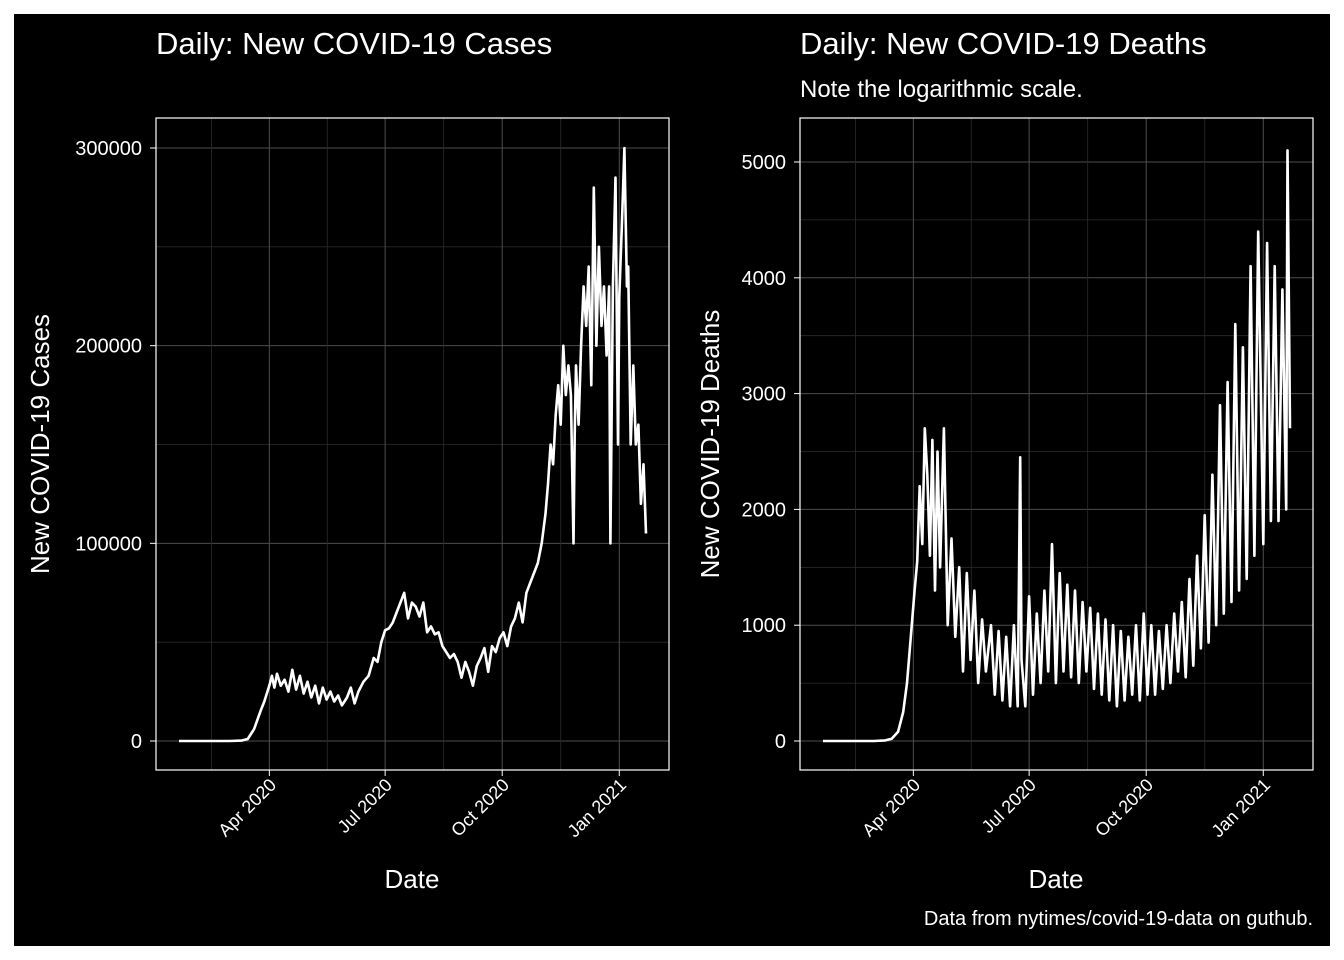 The image size is (1344, 960). Describe the element at coordinates (780, 742) in the screenshot. I see `deaths-y-tick-label: 0` at that location.